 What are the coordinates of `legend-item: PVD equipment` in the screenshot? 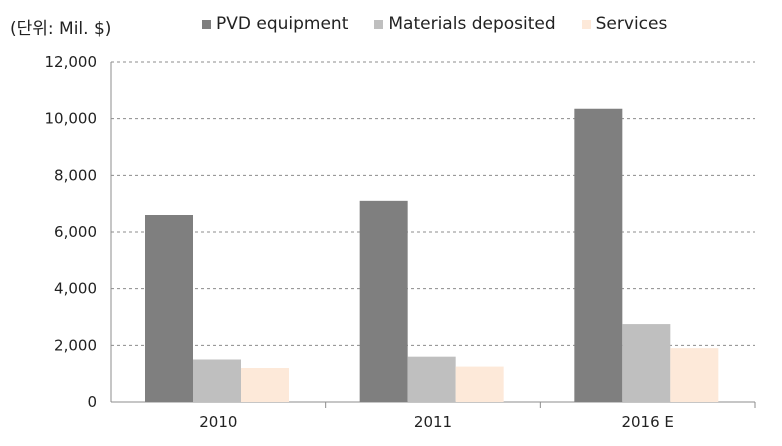 It's located at (275, 24).